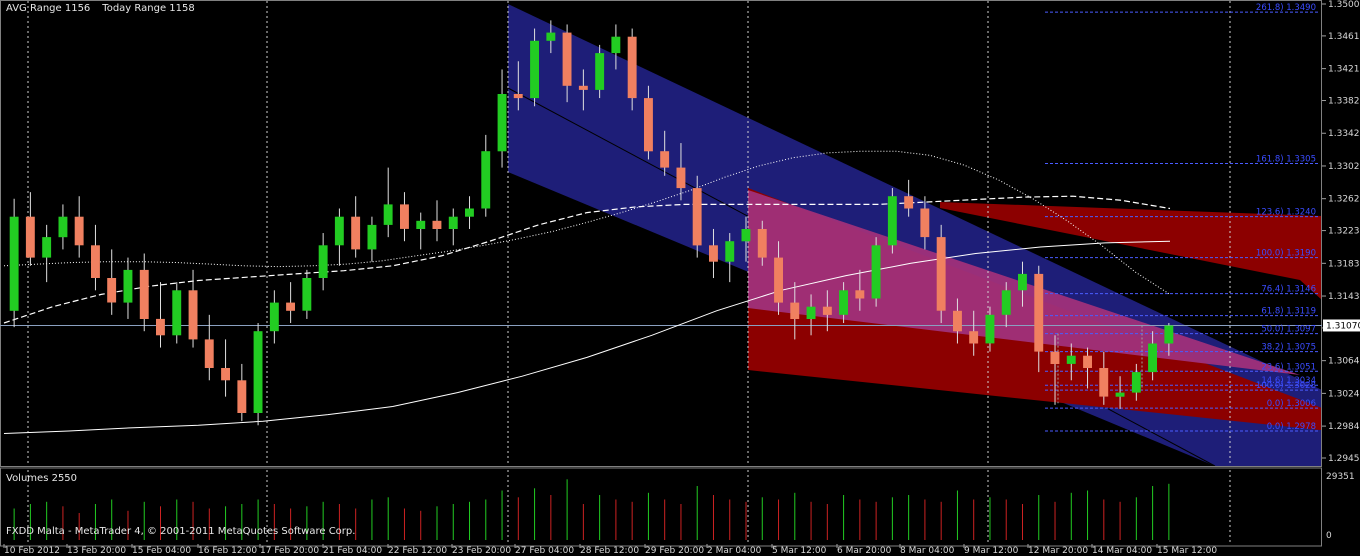 This screenshot has height=556, width=1360. Describe the element at coordinates (1291, 427) in the screenshot. I see `fib-label: 0.0) 1.2978` at that location.